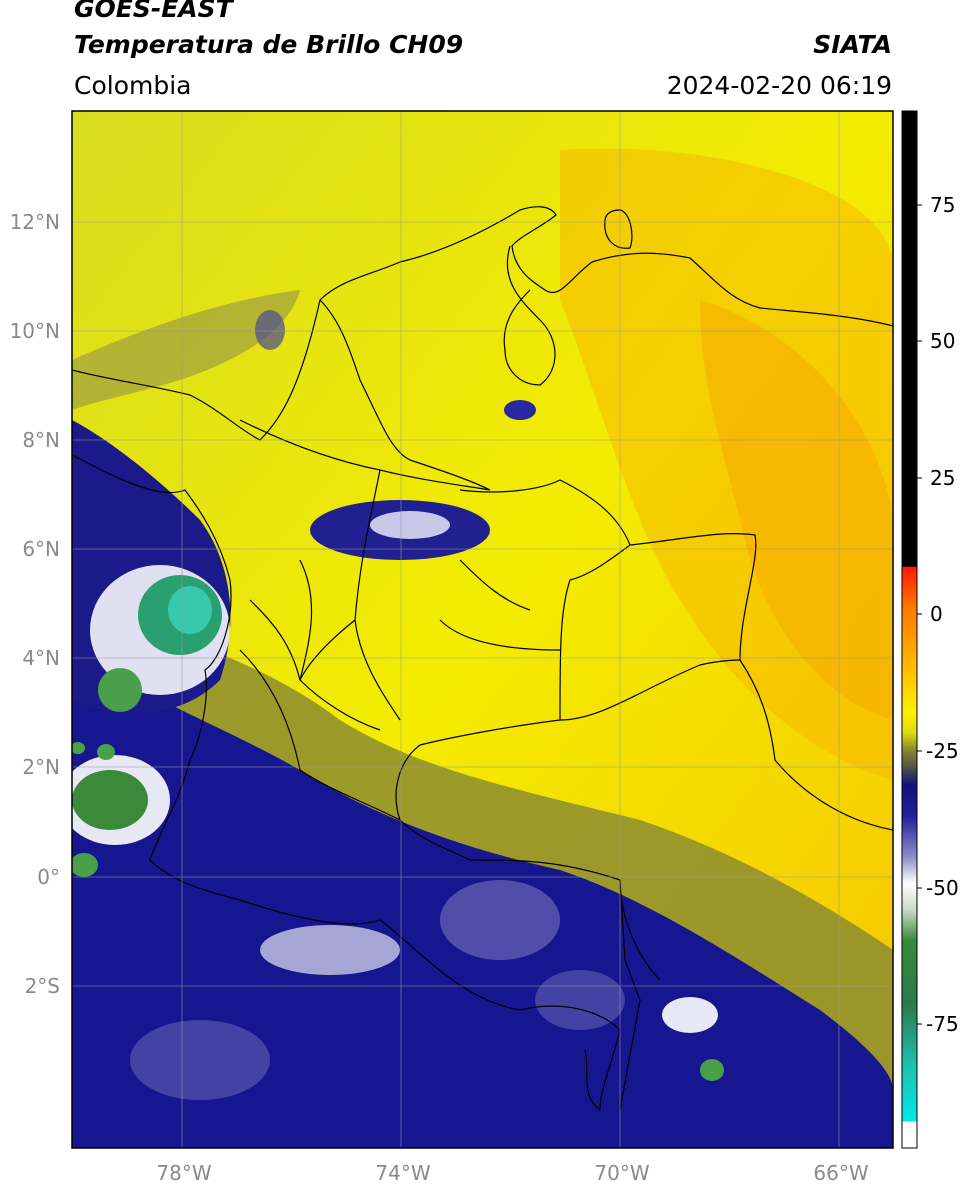 This screenshot has height=1190, width=966. What do you see at coordinates (942, 478) in the screenshot?
I see `colorbar-tick-label: 25` at bounding box center [942, 478].